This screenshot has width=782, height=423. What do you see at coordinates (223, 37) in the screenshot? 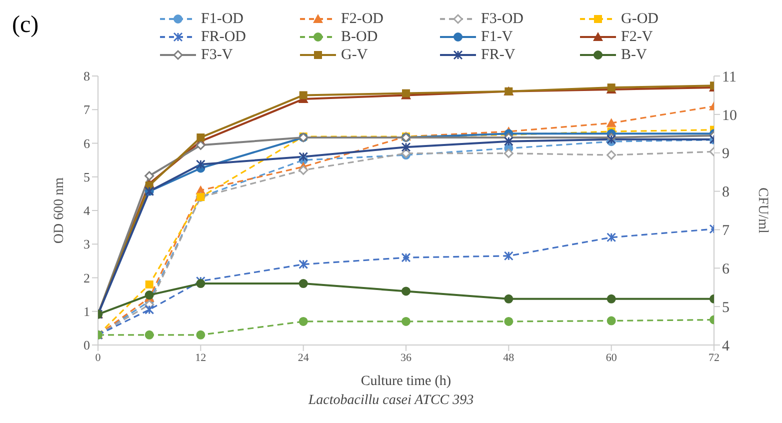
I see `legend-label: FR-OD` at bounding box center [223, 37].